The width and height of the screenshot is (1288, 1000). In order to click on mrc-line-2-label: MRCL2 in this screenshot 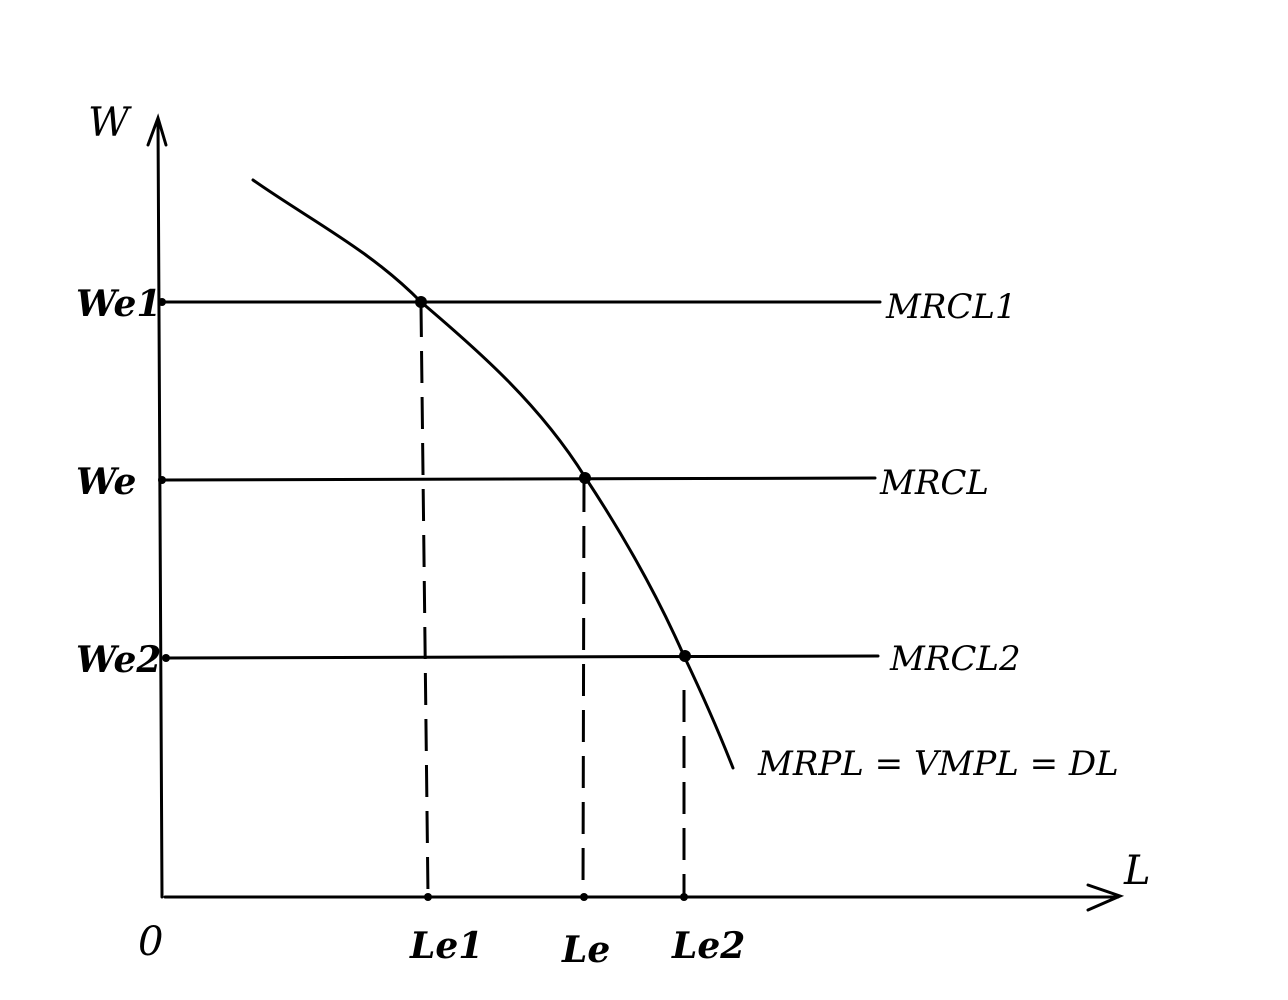, I will do `click(955, 659)`.